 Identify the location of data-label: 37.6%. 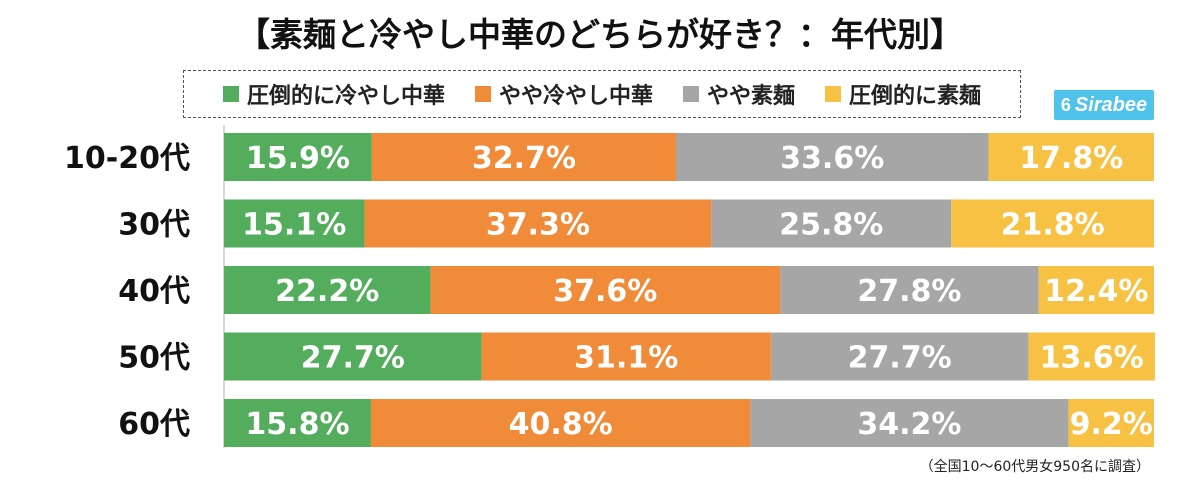
(605, 291).